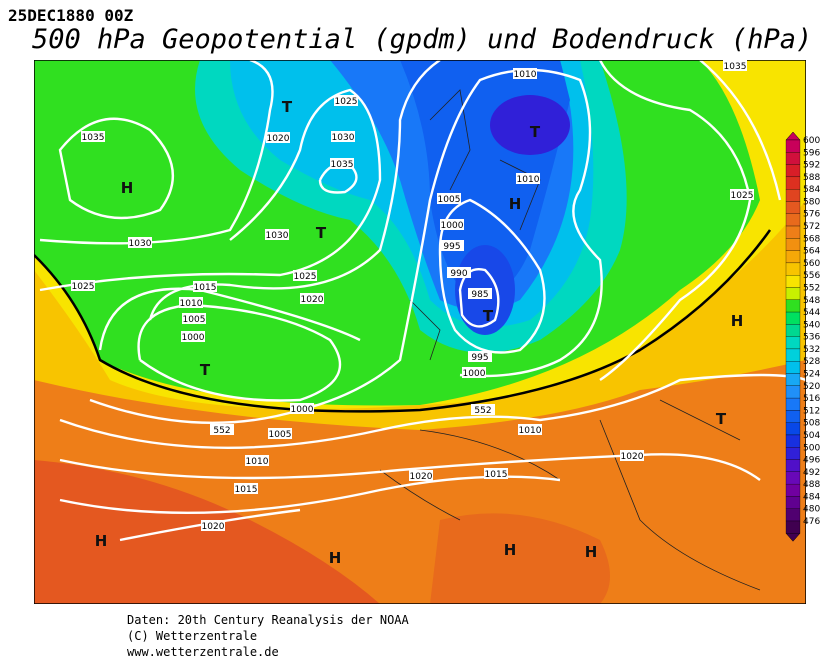  I want to click on legend-label: 548, so click(811, 301).